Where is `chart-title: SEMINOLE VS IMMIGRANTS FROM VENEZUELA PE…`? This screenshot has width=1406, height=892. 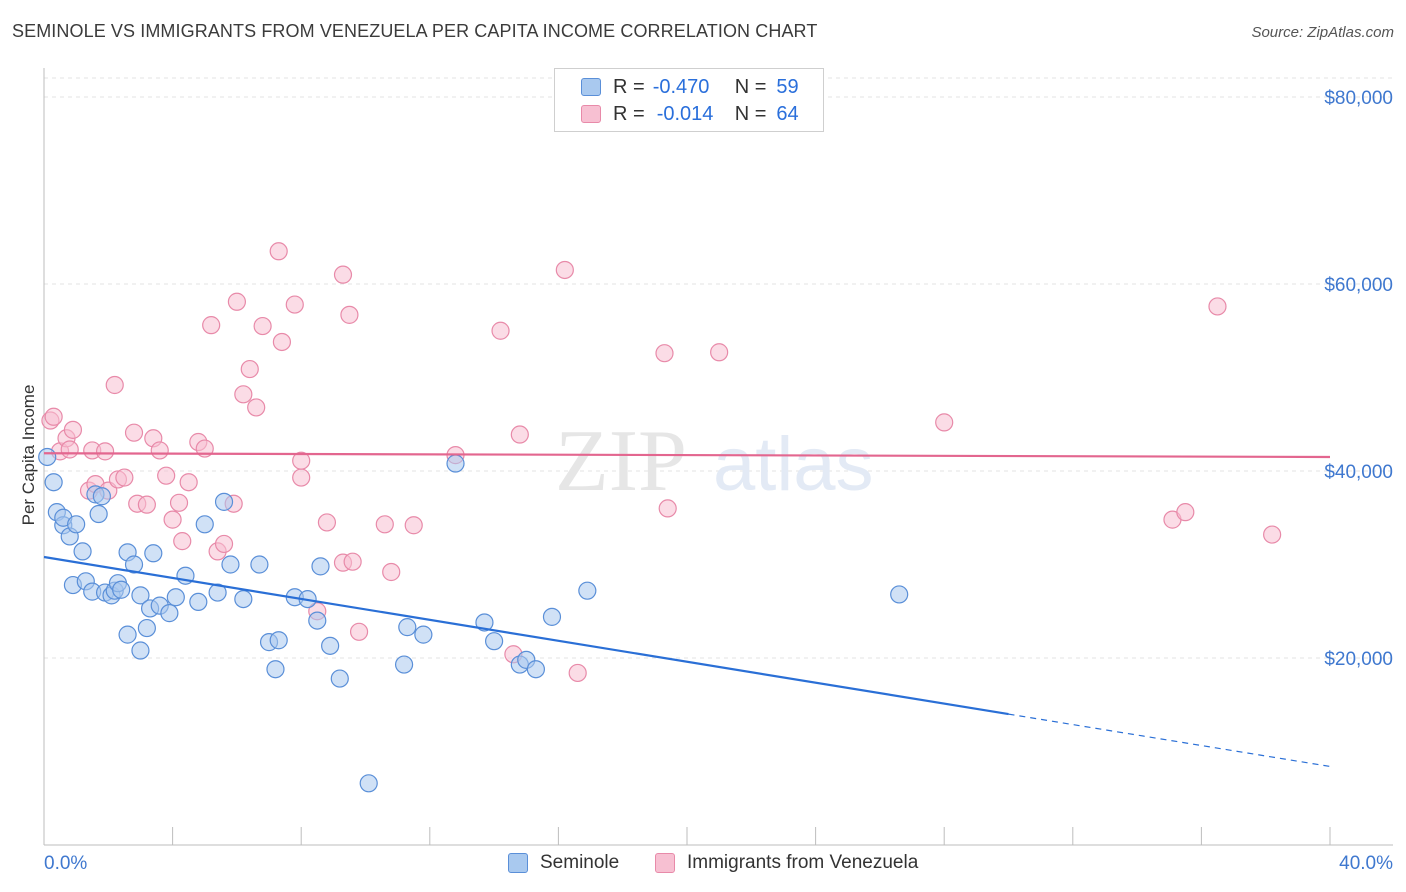 chart-title: SEMINOLE VS IMMIGRANTS FROM VENEZUELA PE… is located at coordinates (415, 31).